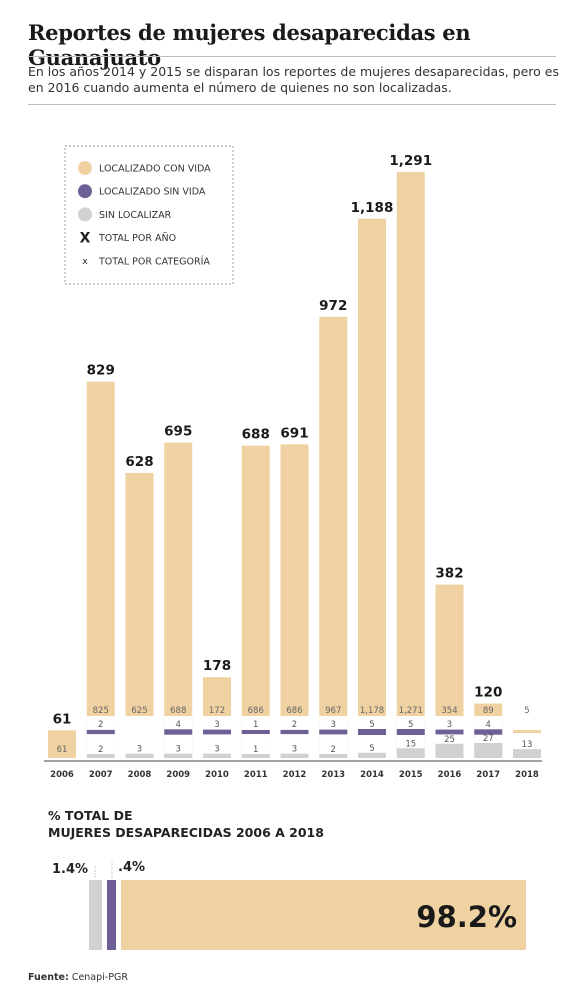 The width and height of the screenshot is (588, 1000). I want to click on x-tick-label: 2011, so click(256, 775).